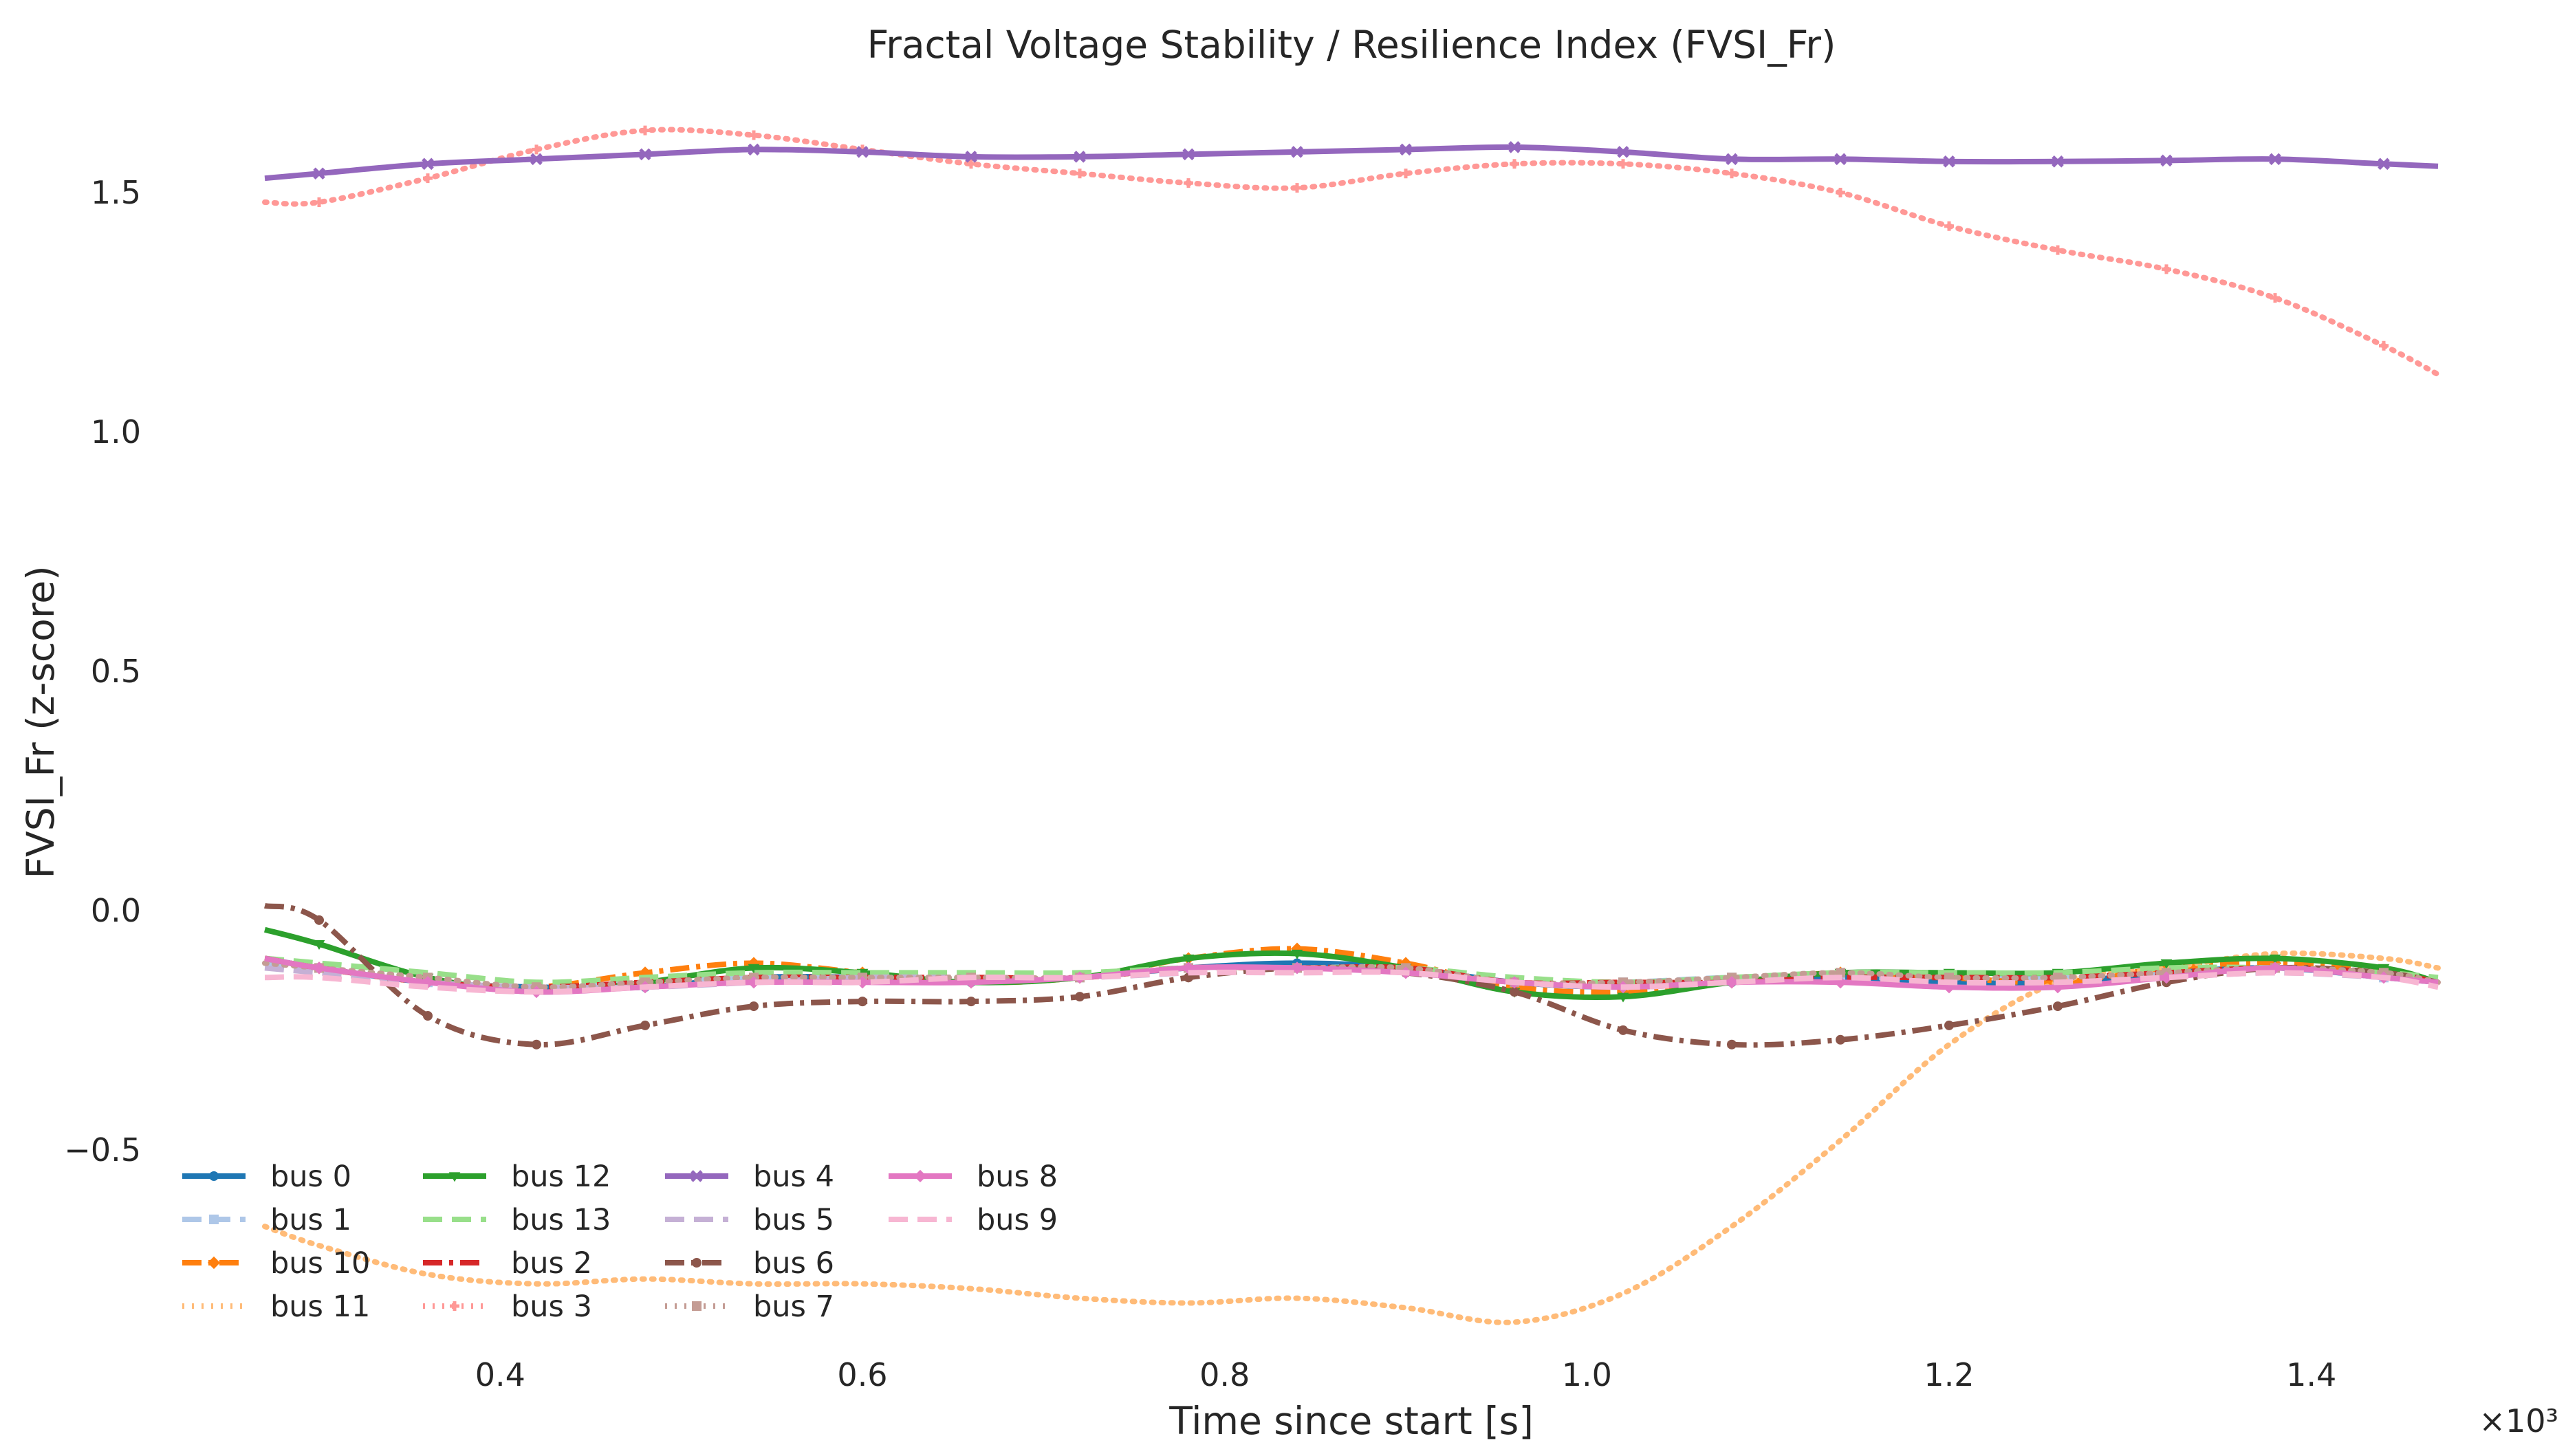  I want to click on x-tick-label: 1.0, so click(1587, 1374).